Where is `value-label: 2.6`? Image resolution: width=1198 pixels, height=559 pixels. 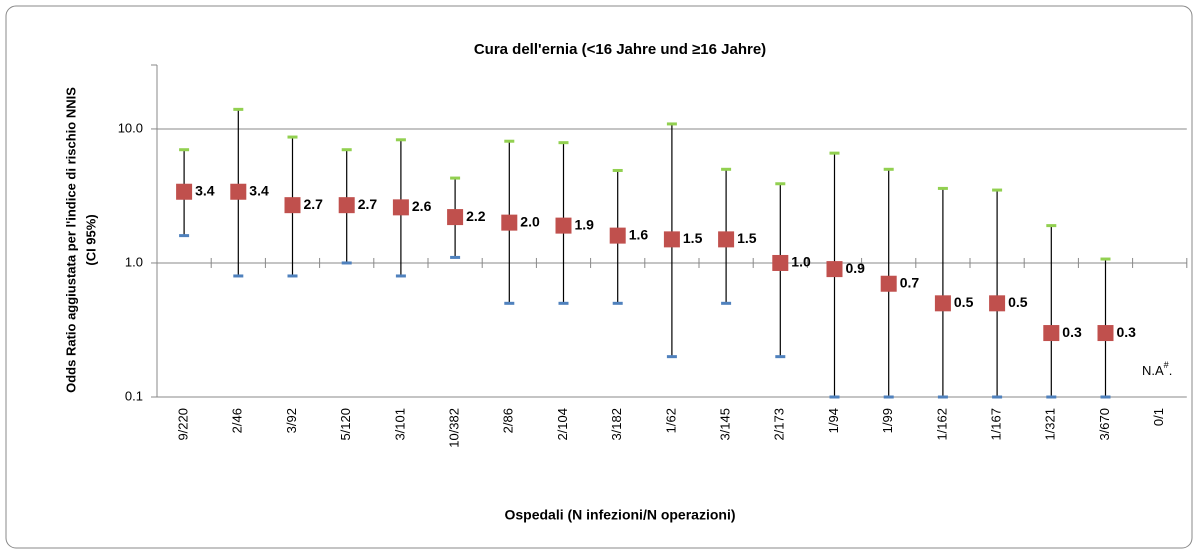 value-label: 2.6 is located at coordinates (422, 206).